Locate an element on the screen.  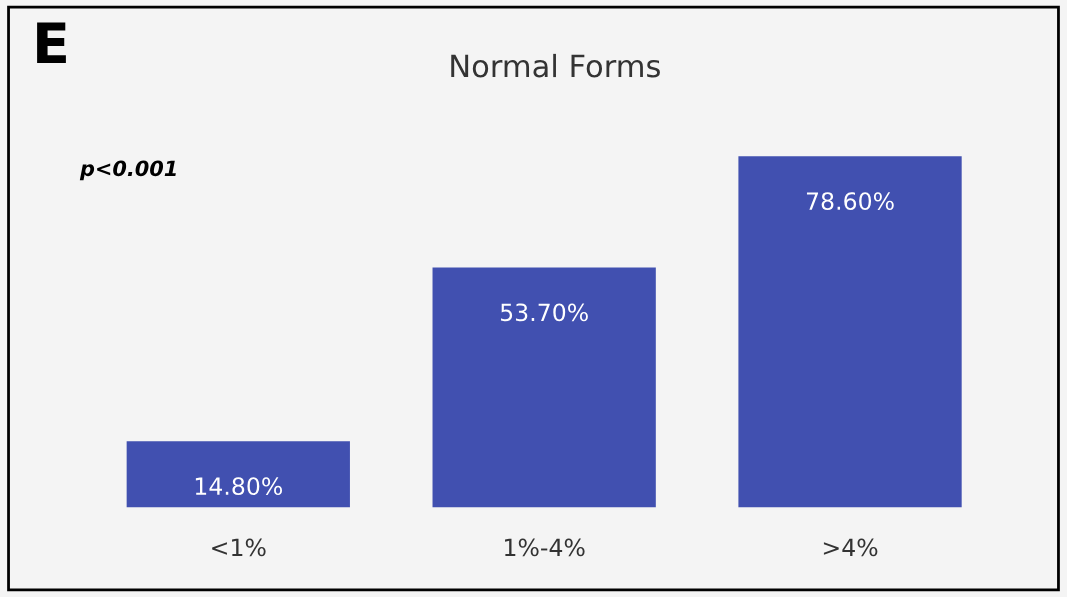
annotation: p<0.001 is located at coordinates (127, 170).